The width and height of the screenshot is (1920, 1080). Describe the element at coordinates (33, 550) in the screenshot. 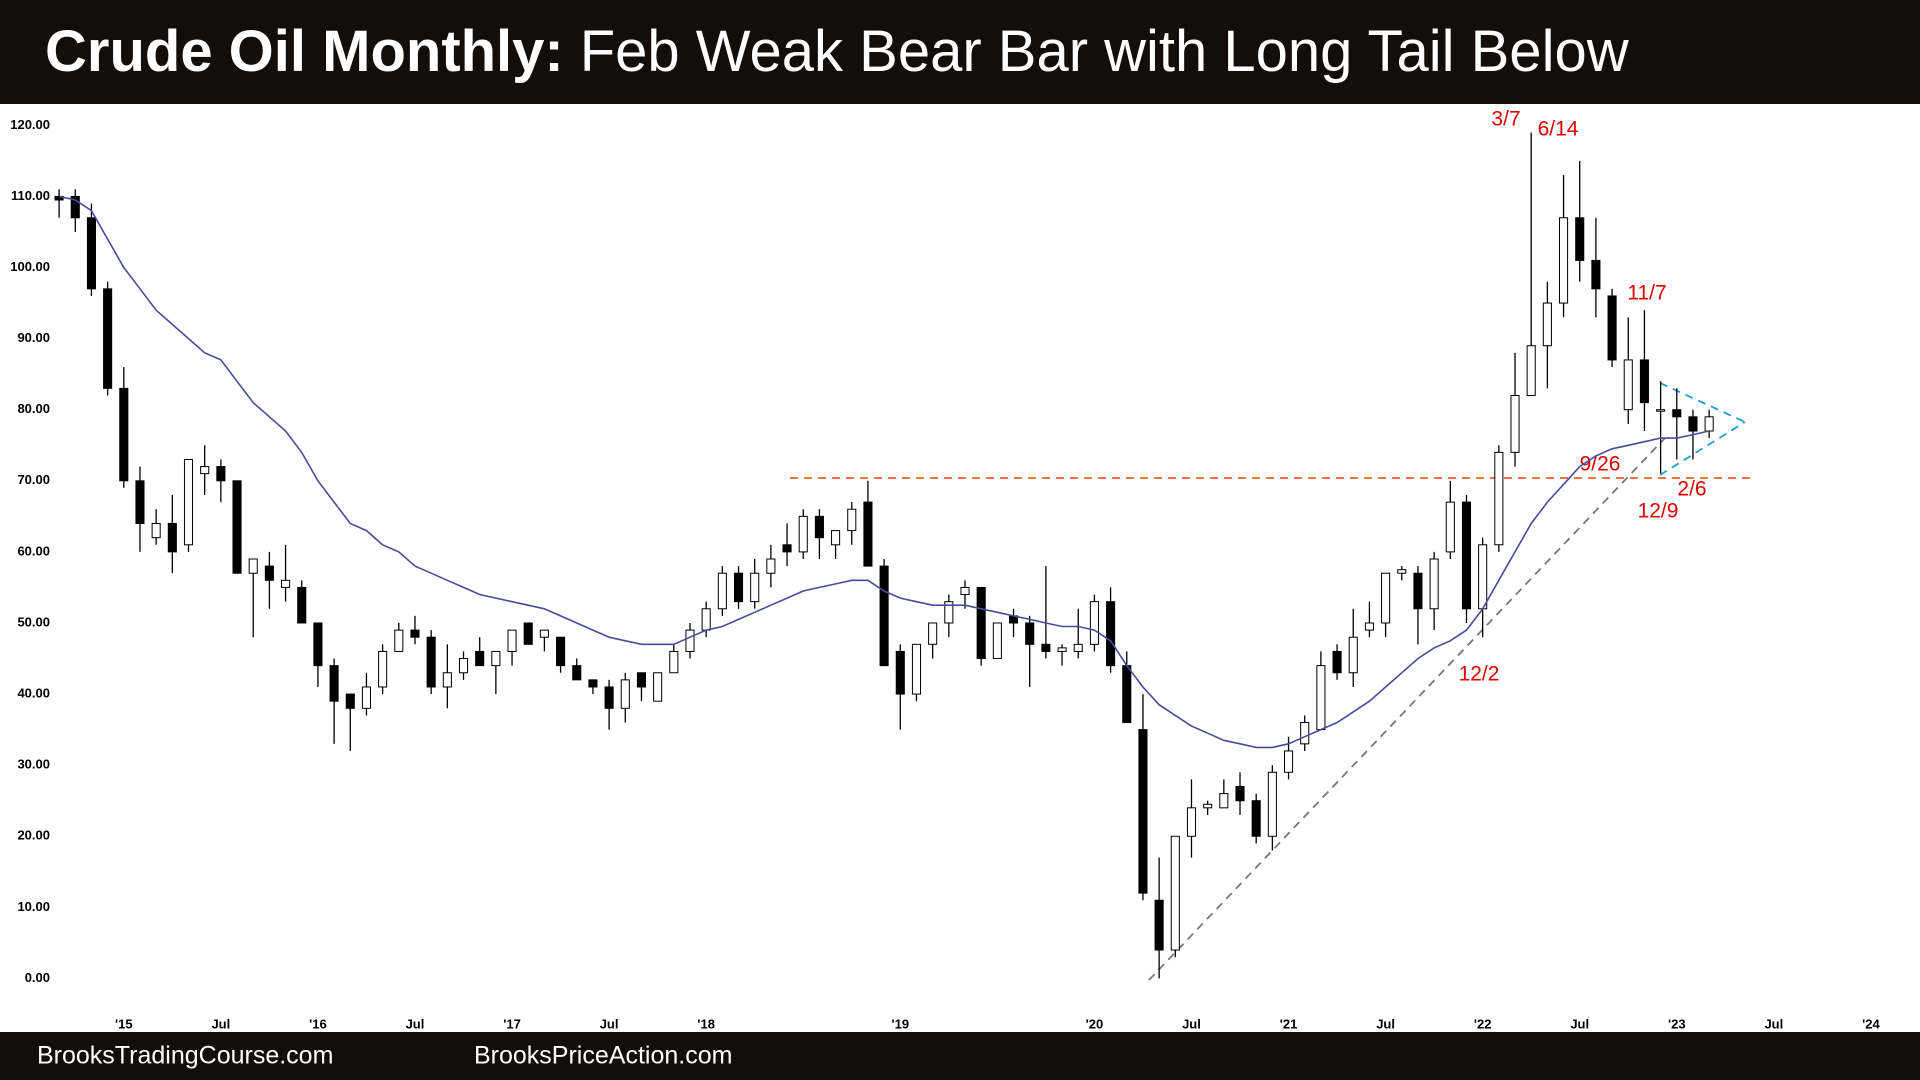

I see `y-tick-label: 60.00` at that location.